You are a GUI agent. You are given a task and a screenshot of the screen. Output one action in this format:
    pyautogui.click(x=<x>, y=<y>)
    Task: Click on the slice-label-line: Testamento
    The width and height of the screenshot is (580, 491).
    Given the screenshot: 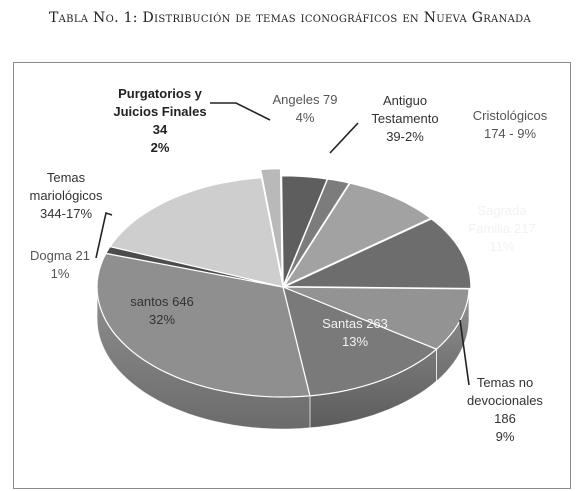 What is the action you would take?
    pyautogui.click(x=404, y=118)
    